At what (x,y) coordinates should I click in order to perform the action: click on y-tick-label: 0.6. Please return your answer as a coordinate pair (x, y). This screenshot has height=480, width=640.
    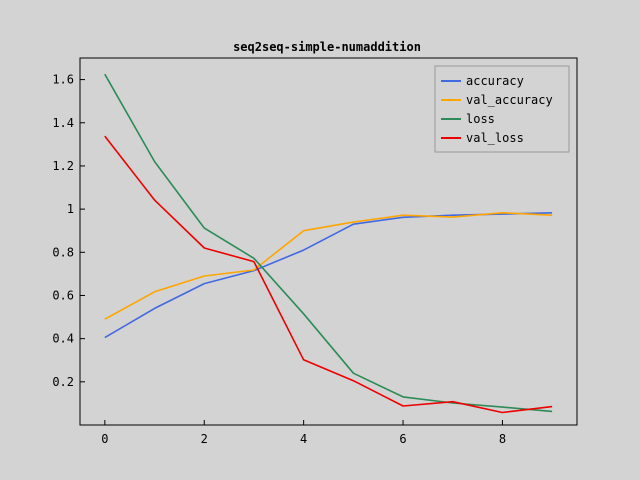
    Looking at the image, I should click on (63, 295).